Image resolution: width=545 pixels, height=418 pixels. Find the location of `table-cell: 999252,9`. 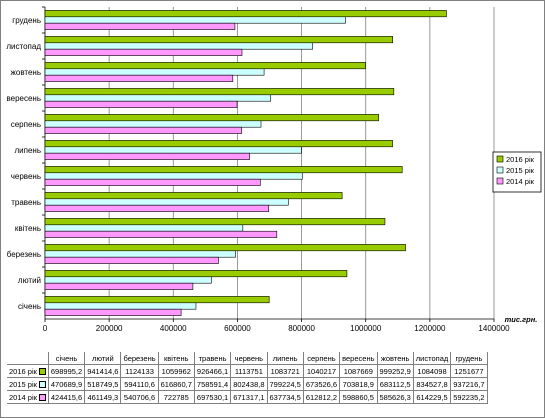

table-cell: 999252,9 is located at coordinates (395, 371).